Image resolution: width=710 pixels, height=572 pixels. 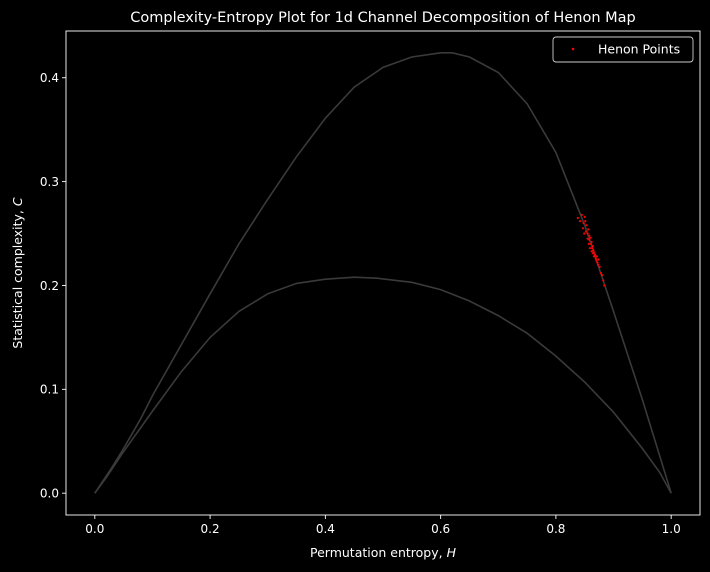 What do you see at coordinates (49, 493) in the screenshot?
I see `y-tick-label: 0.0` at bounding box center [49, 493].